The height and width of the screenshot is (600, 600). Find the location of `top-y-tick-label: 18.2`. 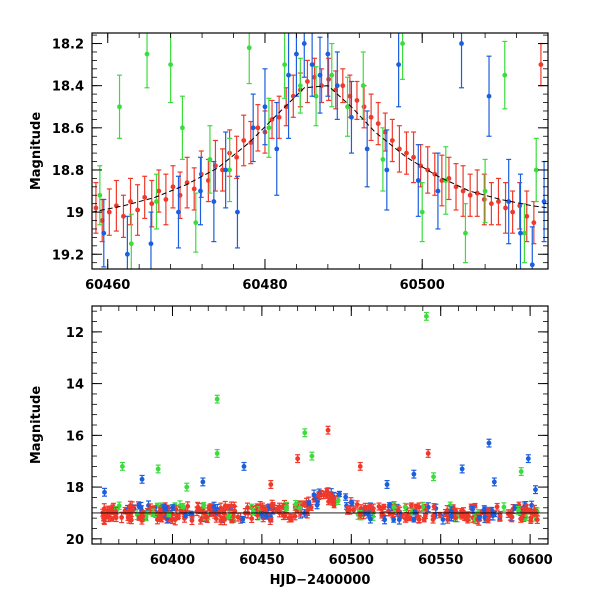

top-y-tick-label: 18.2 is located at coordinates (68, 45).